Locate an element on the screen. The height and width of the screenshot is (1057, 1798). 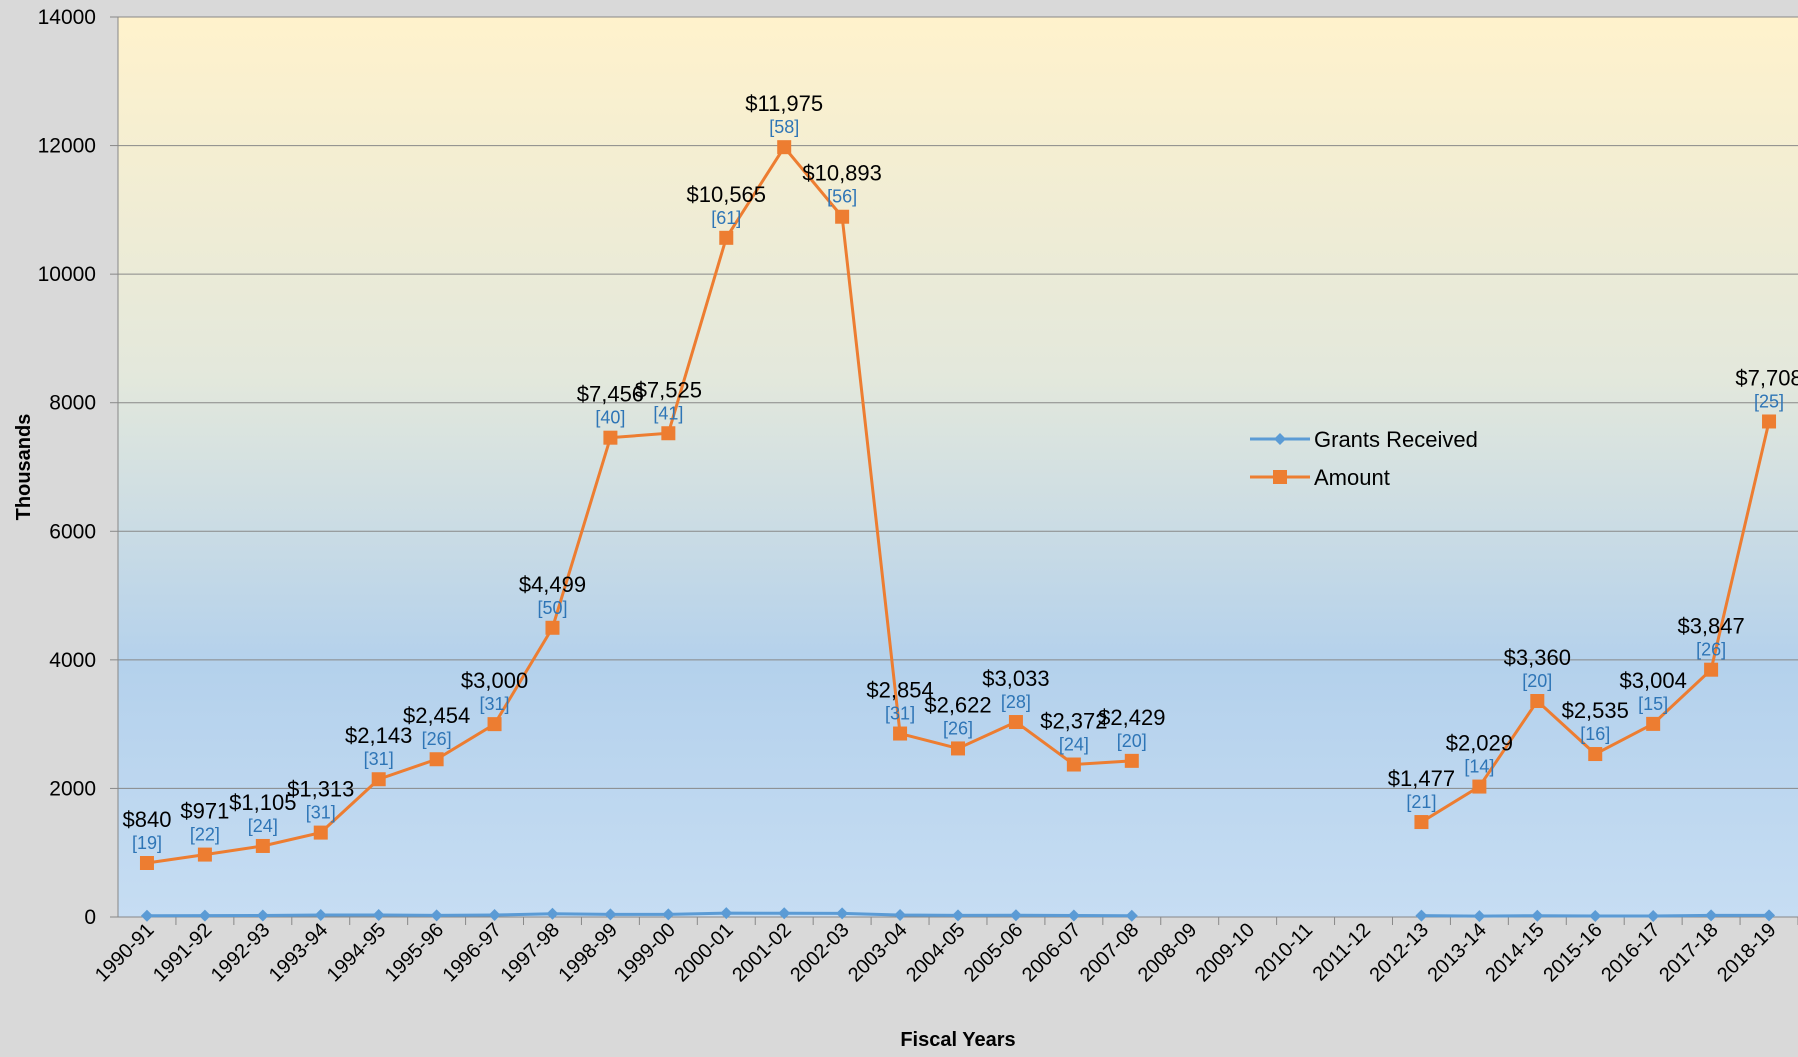
data-label: $3,360 is located at coordinates (1537, 657).